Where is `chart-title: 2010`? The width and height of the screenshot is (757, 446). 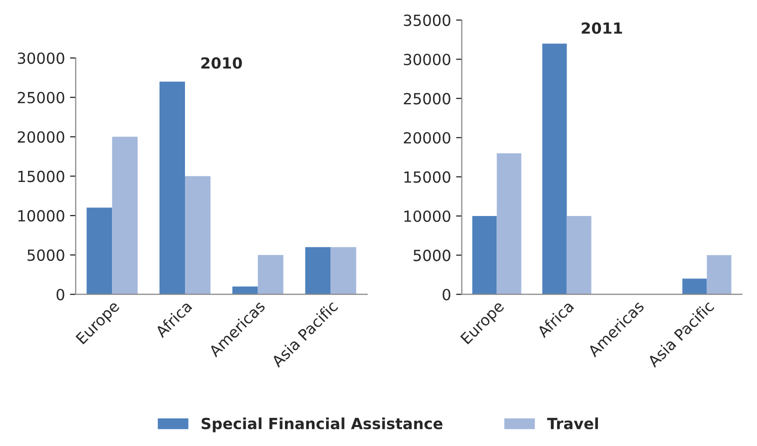 chart-title: 2010 is located at coordinates (221, 63).